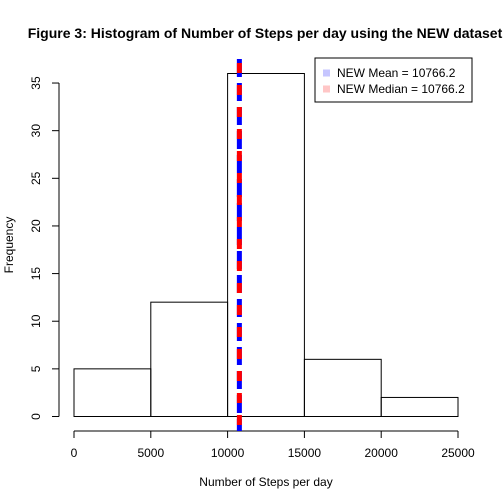  What do you see at coordinates (228, 453) in the screenshot?
I see `x-tick-label-3: 10000` at bounding box center [228, 453].